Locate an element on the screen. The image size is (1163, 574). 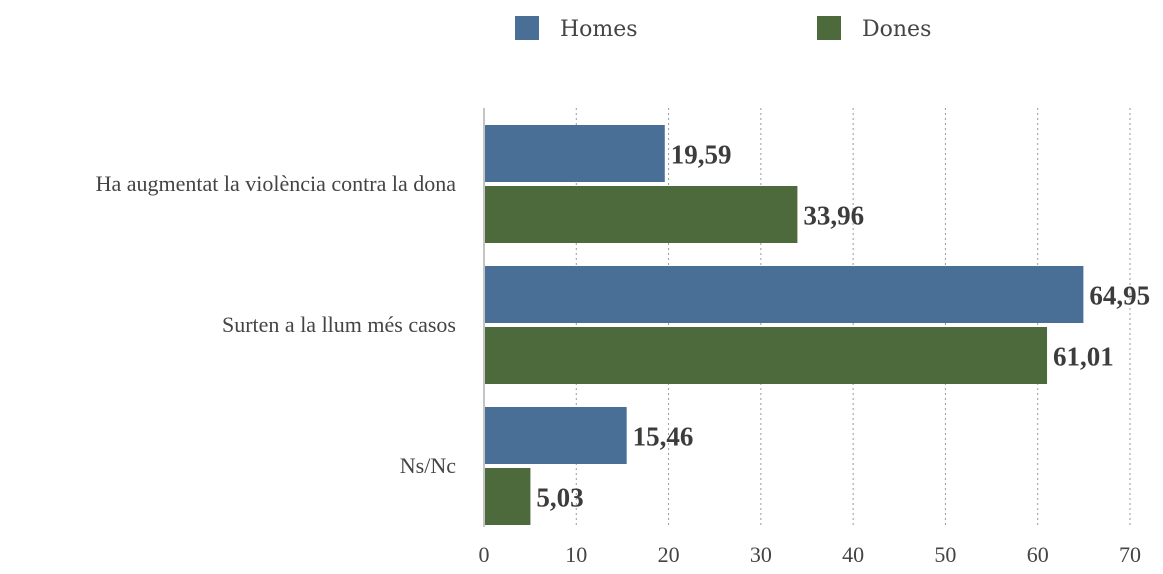
x-tick-label: 60 is located at coordinates (1038, 554).